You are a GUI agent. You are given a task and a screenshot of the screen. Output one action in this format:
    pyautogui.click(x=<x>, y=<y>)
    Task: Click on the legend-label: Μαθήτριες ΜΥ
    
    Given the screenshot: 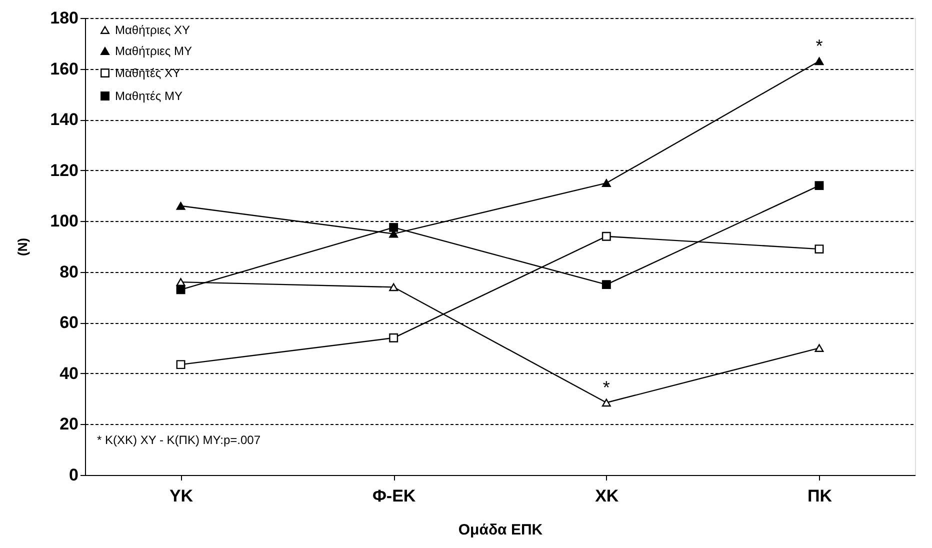 What is the action you would take?
    pyautogui.click(x=153, y=51)
    